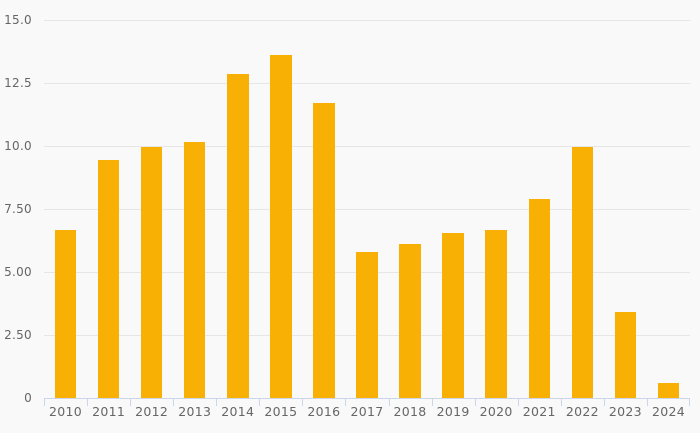 The height and width of the screenshot is (433, 700). What do you see at coordinates (238, 236) in the screenshot?
I see `bar-2014` at bounding box center [238, 236].